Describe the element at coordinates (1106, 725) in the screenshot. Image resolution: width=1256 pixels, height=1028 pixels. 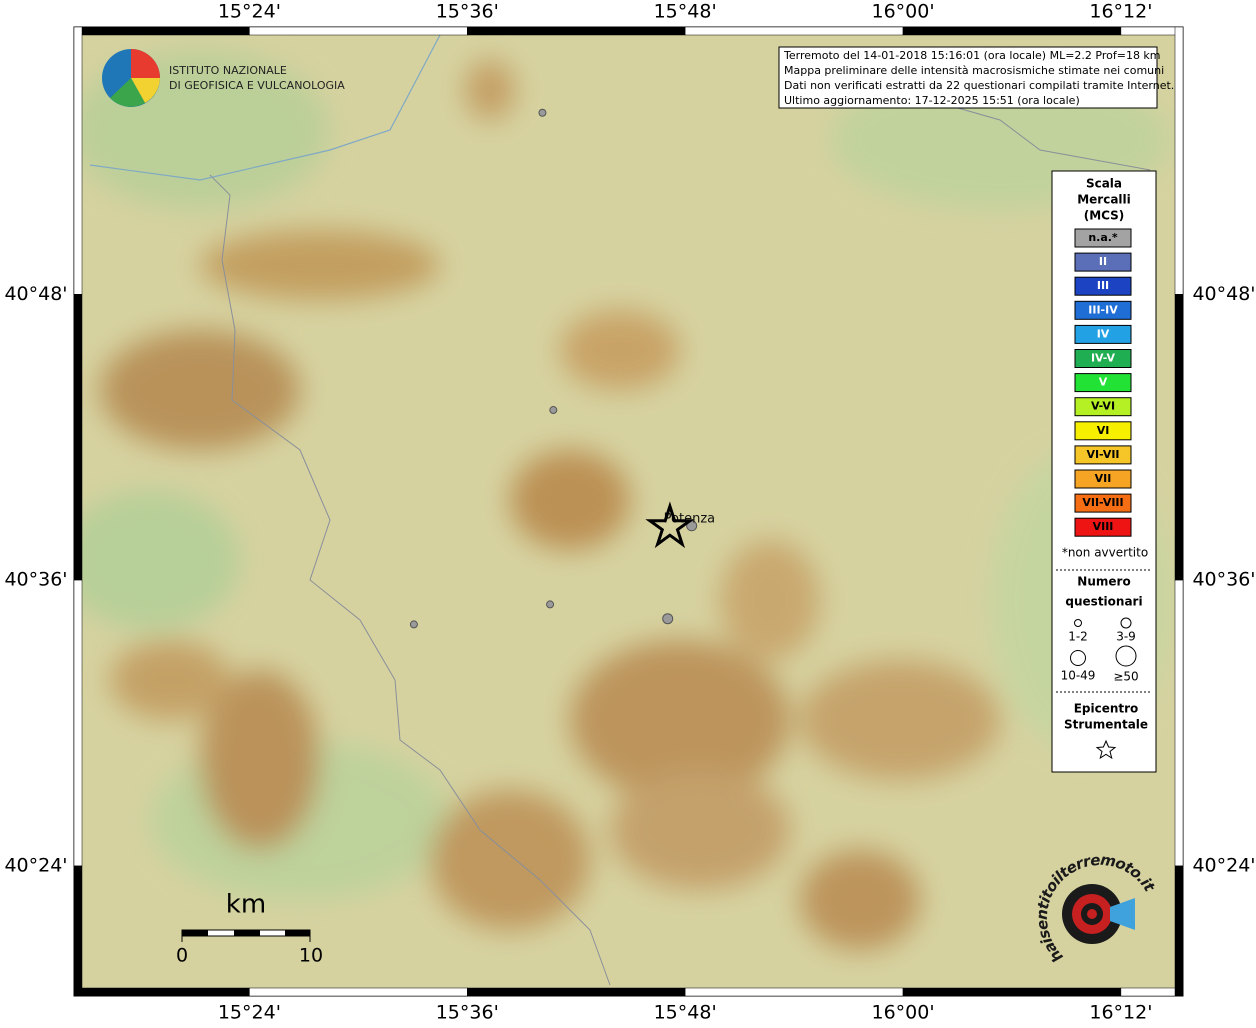
I see `legend-title: Strumentale` at that location.